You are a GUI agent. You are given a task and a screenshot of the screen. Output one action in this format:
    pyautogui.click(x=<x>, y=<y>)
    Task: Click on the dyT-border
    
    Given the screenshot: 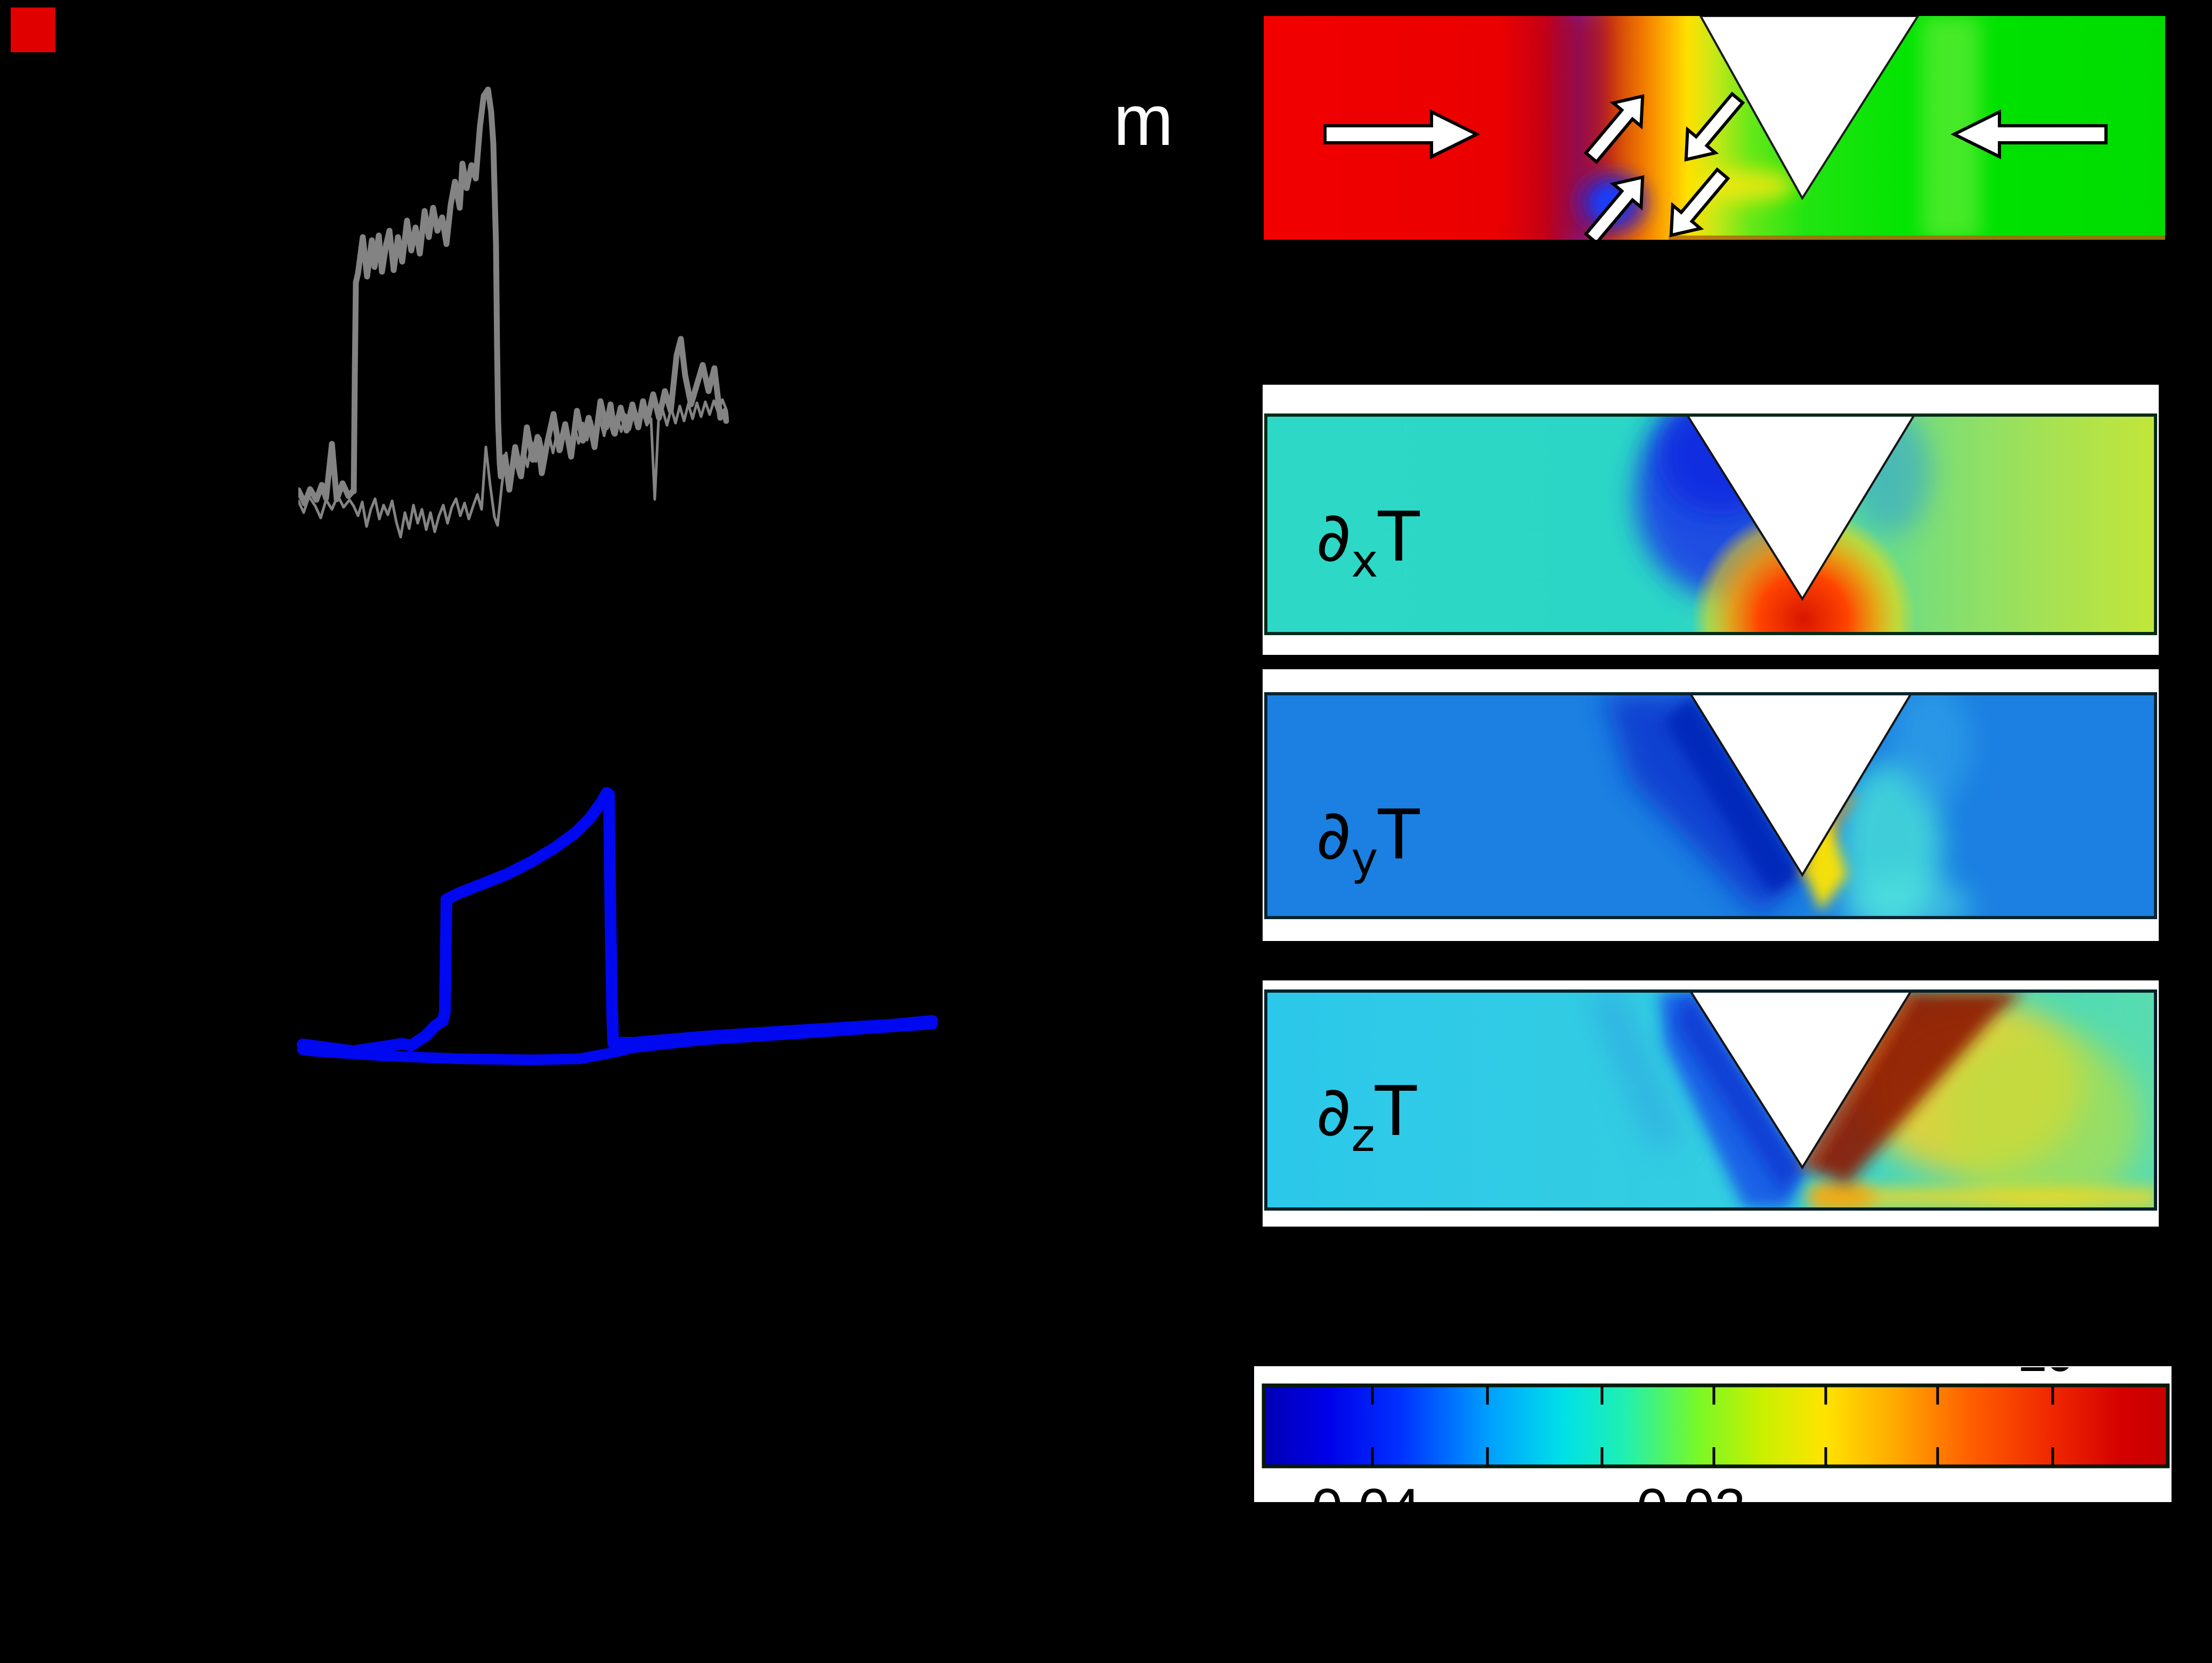 What is the action you would take?
    pyautogui.click(x=1710, y=805)
    